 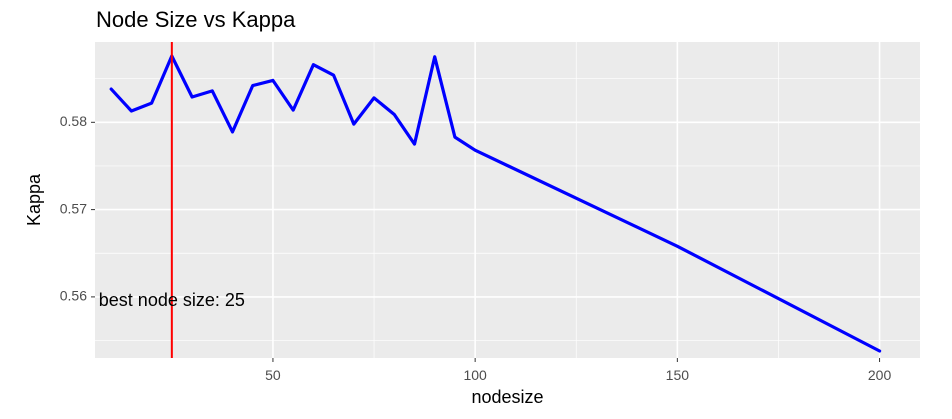 I want to click on x-axis: 50 100 150 200, so click(x=578, y=370).